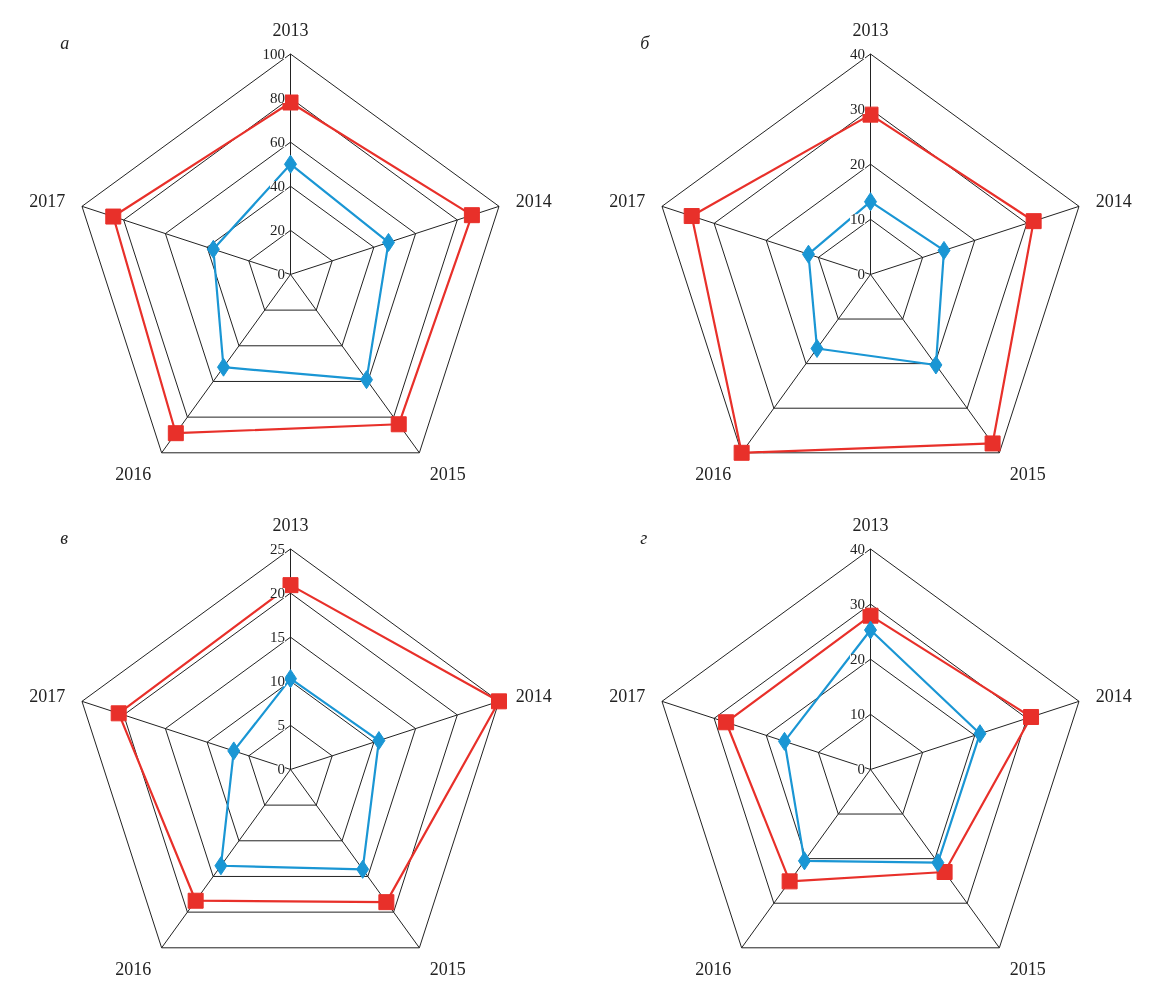  Describe the element at coordinates (278, 637) in the screenshot. I see `y-tick-label: 15` at that location.